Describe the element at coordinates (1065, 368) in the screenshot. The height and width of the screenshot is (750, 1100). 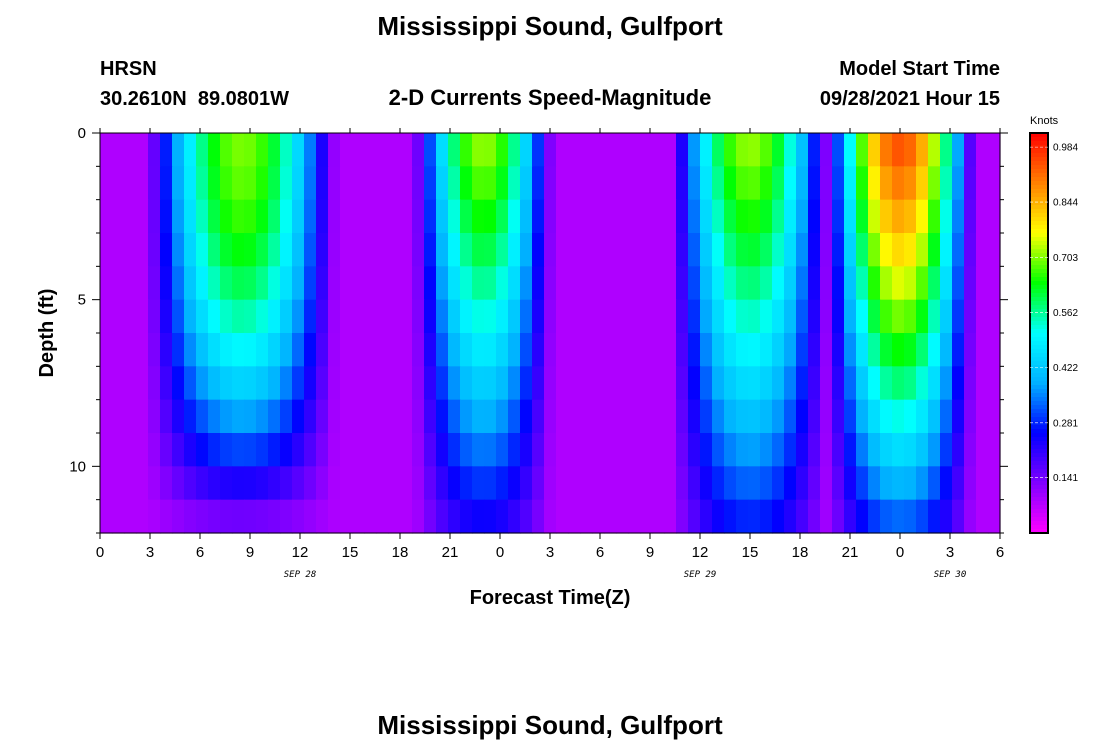
I see `colorbar-tick-label: 0.422` at that location.